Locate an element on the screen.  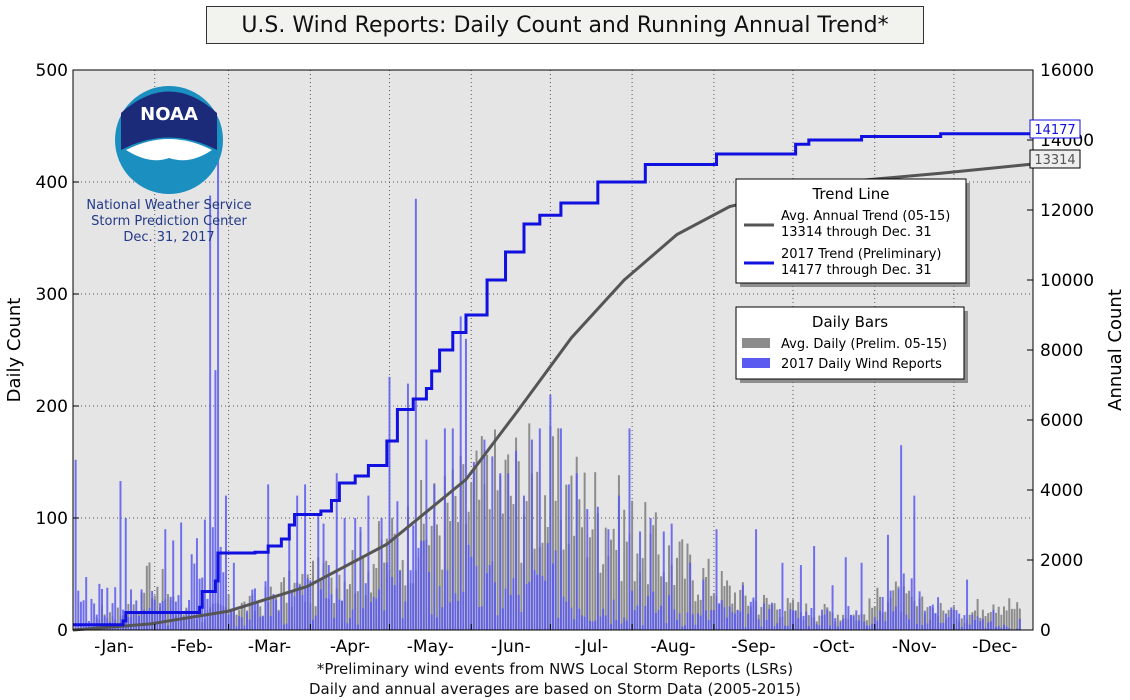
noaa-logo-bird is located at coordinates (169, 150).